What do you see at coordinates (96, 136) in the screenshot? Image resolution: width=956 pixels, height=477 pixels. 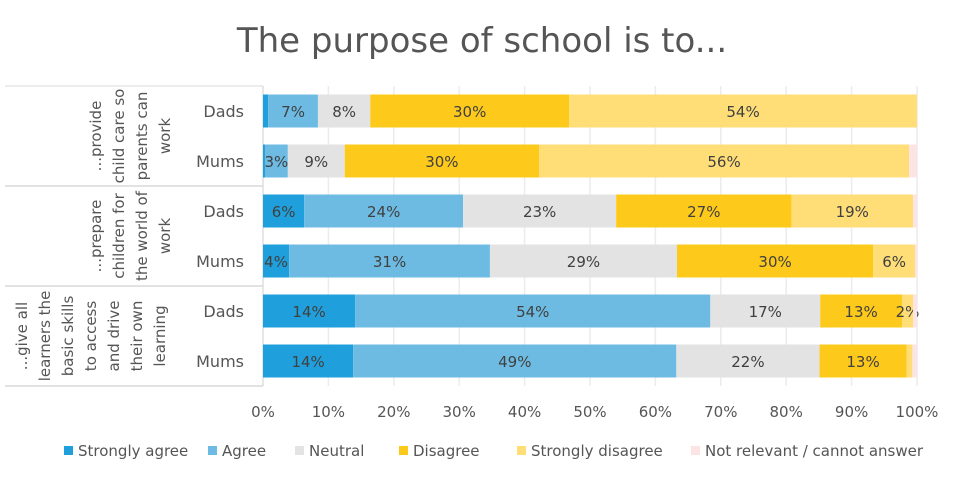 I see `group-label: ...provide` at bounding box center [96, 136].